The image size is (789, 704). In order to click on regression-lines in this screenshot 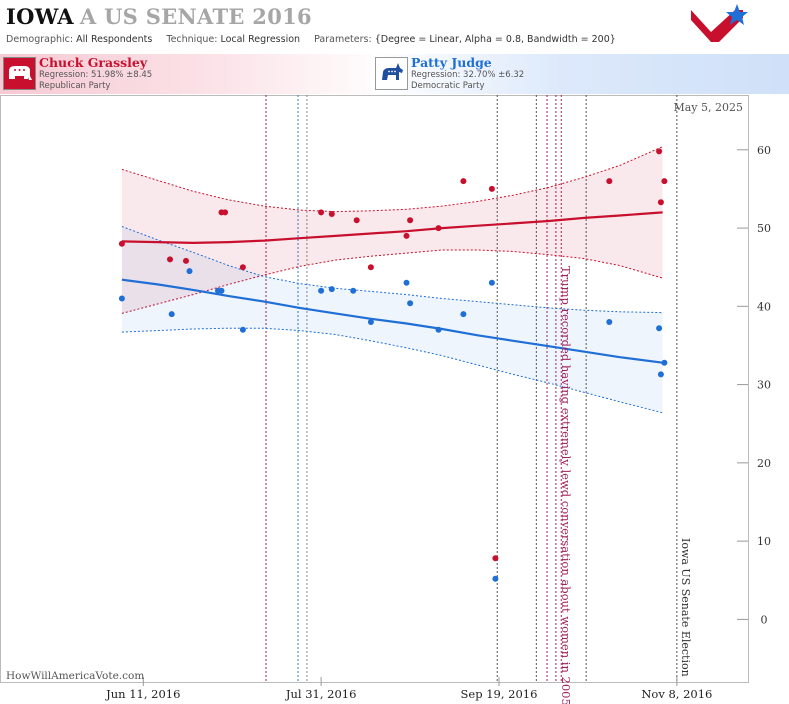, I will do `click(392, 287)`.